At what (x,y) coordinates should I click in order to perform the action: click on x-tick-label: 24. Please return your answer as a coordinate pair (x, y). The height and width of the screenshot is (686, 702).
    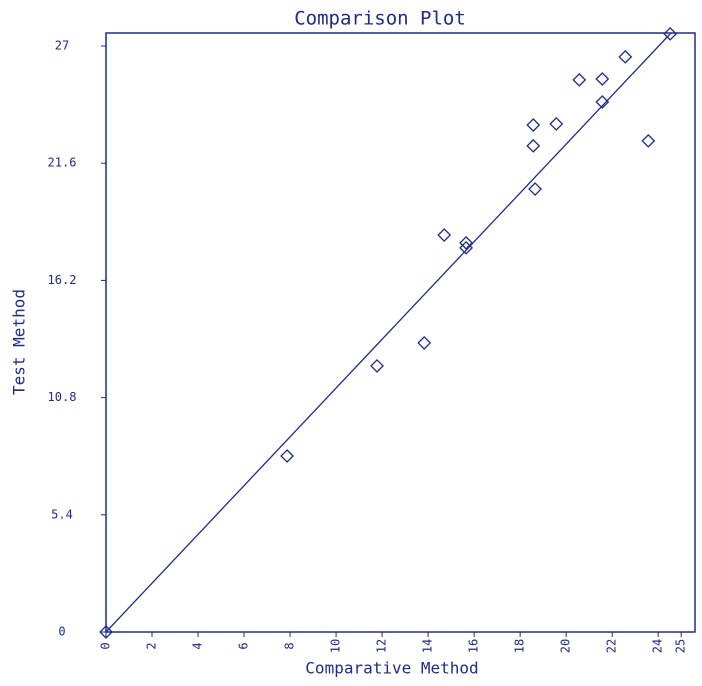
    Looking at the image, I should click on (658, 646).